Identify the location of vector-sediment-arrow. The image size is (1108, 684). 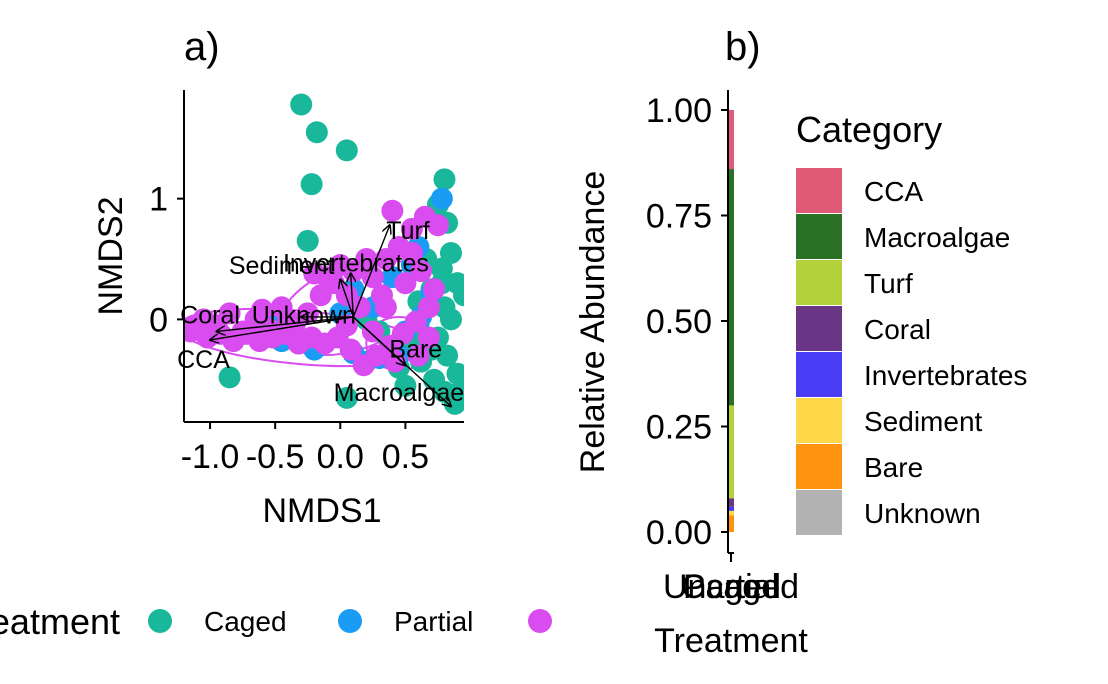
(347, 299).